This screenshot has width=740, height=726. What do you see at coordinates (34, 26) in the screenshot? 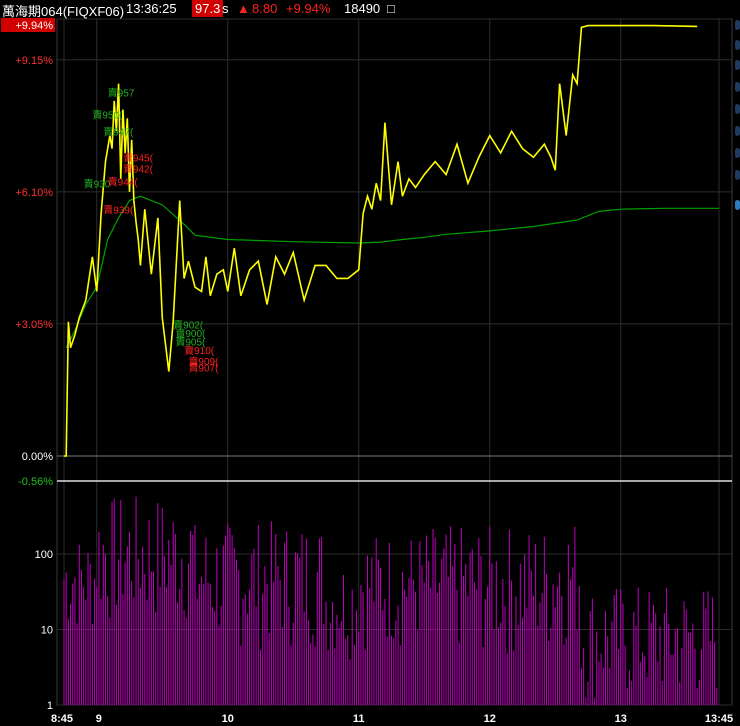
I see `y-tick-label: +9.94%` at bounding box center [34, 26].